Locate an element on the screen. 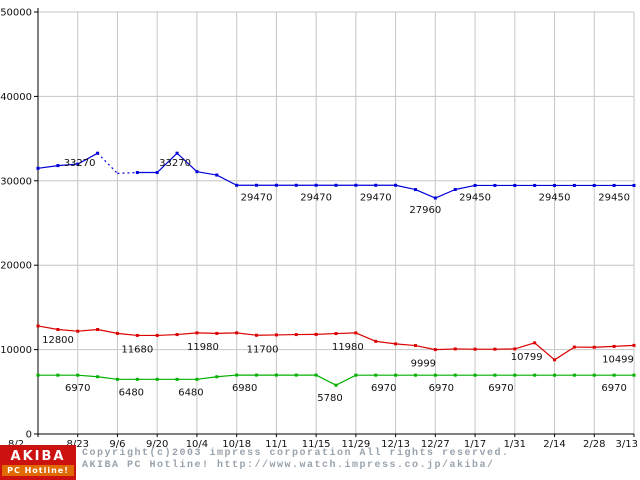  series-red-value-label: 11700 is located at coordinates (263, 349).